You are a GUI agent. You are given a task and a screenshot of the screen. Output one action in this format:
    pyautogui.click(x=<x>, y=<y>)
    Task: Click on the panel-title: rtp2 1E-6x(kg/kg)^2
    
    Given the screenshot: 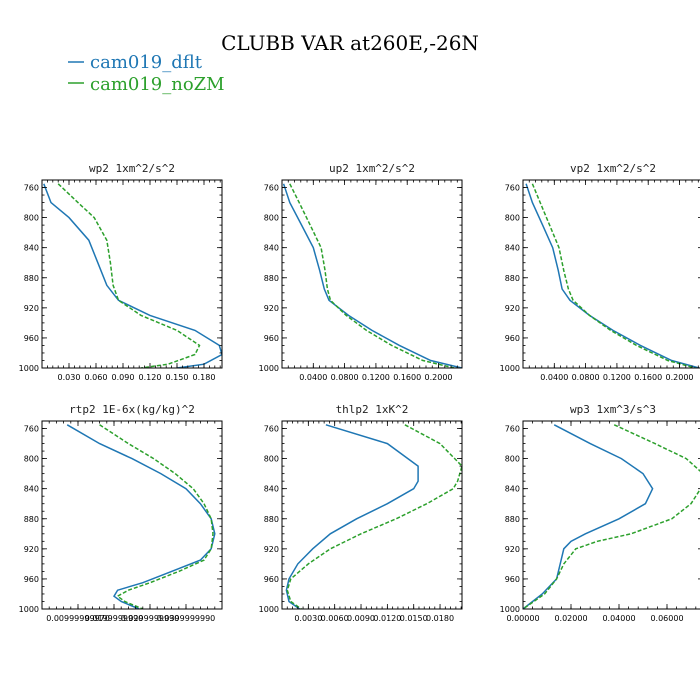 What is the action you would take?
    pyautogui.click(x=132, y=409)
    